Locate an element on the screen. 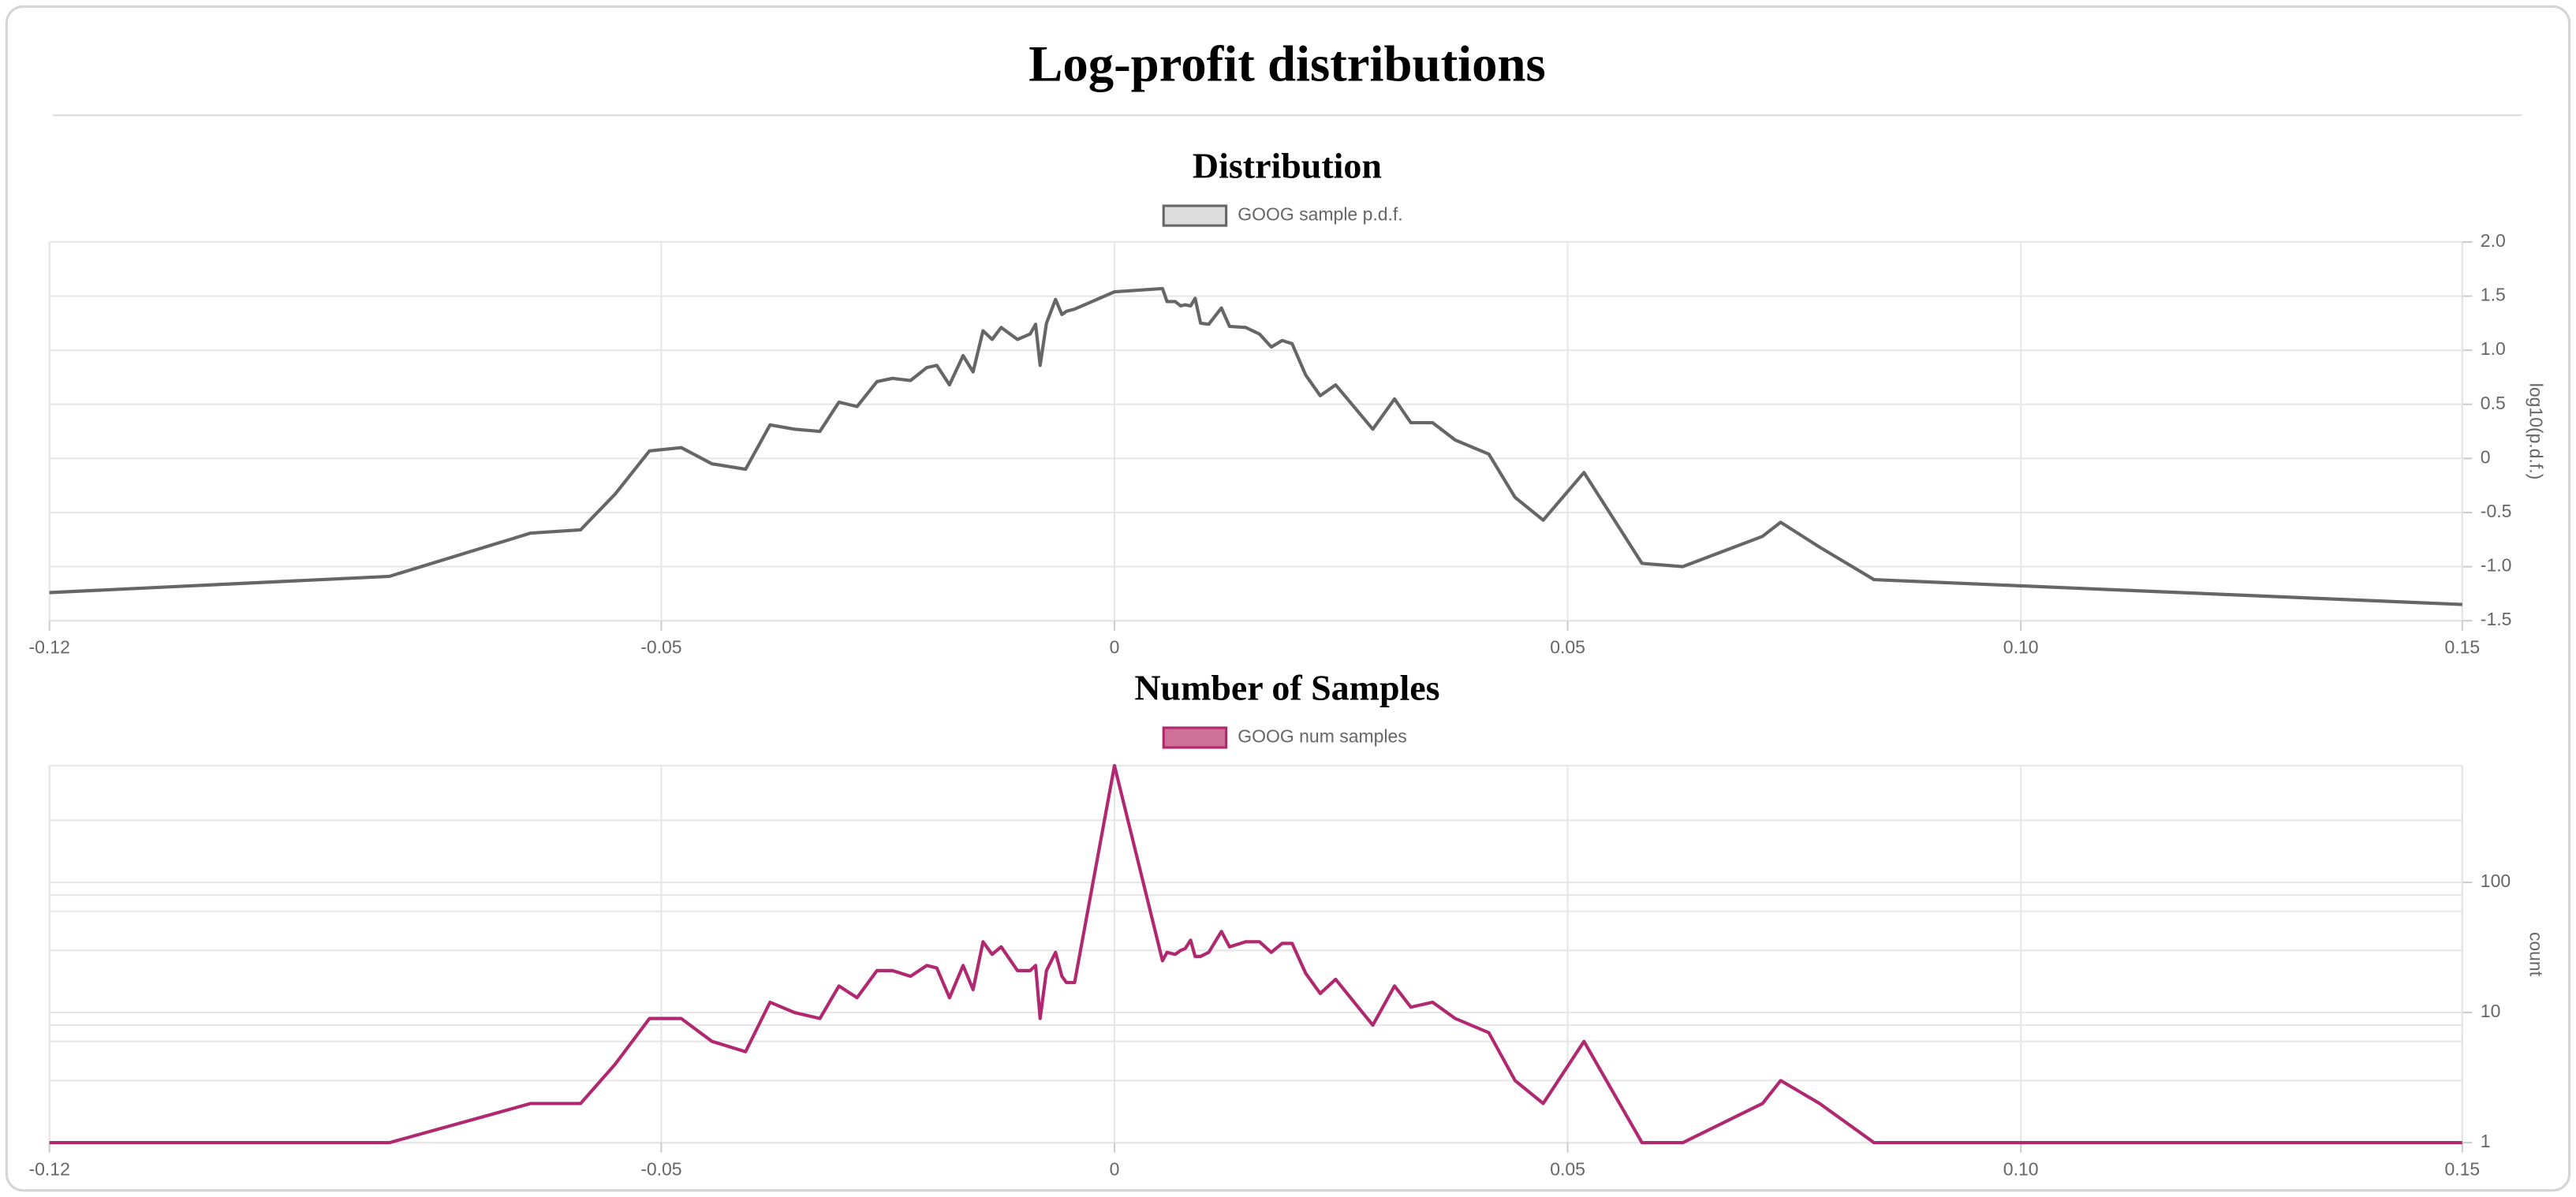 The height and width of the screenshot is (1197, 2576). y-tick-label: 1.0 is located at coordinates (2493, 348).